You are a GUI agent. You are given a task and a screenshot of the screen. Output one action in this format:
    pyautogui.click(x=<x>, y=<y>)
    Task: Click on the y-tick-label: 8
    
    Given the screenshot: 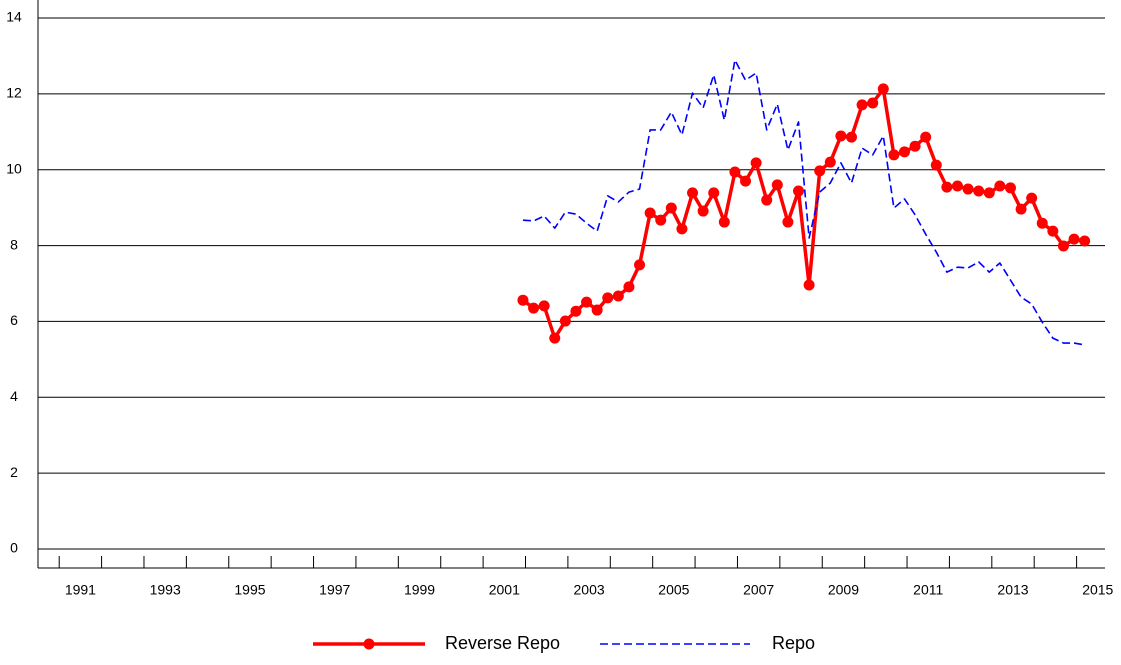 What is the action you would take?
    pyautogui.click(x=14, y=244)
    